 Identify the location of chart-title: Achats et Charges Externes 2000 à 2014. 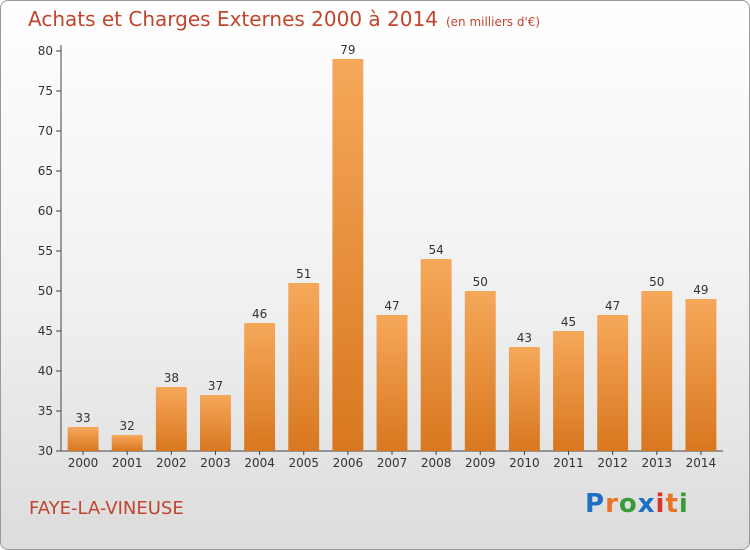
(233, 19).